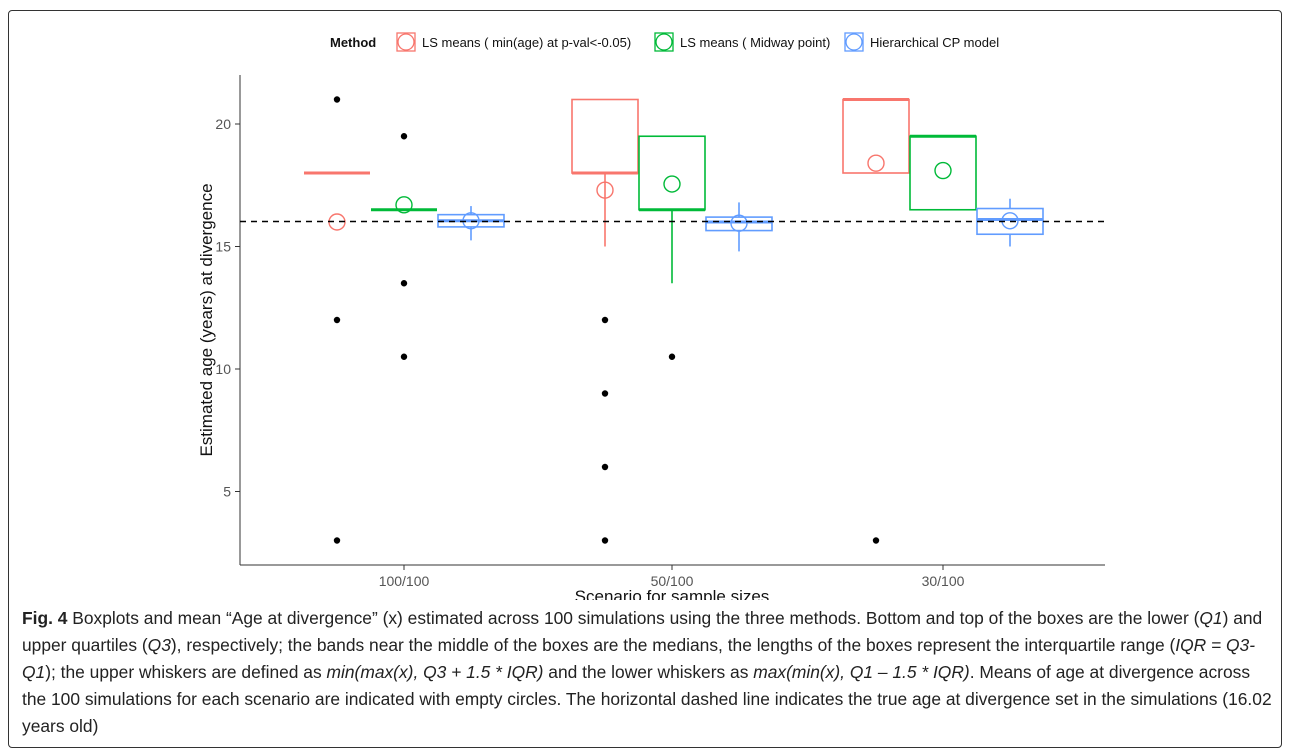  Describe the element at coordinates (227, 492) in the screenshot. I see `y-tick-label-0: 5` at that location.